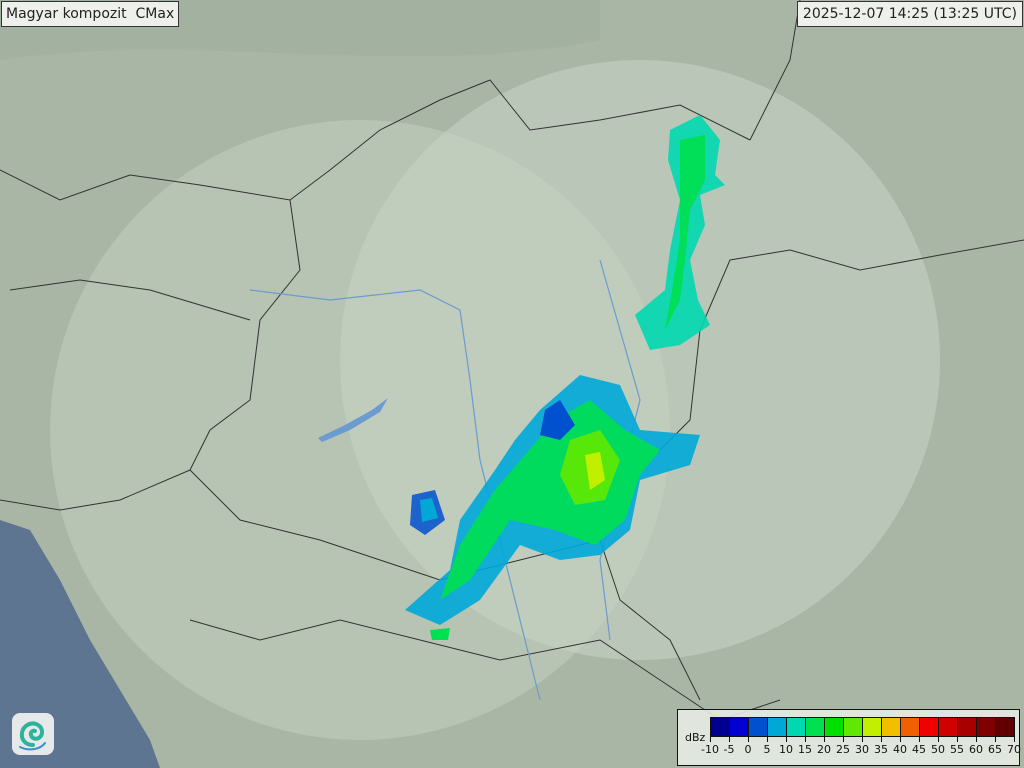 This screenshot has height=768, width=1024. I want to click on tick-label: 55, so click(957, 749).